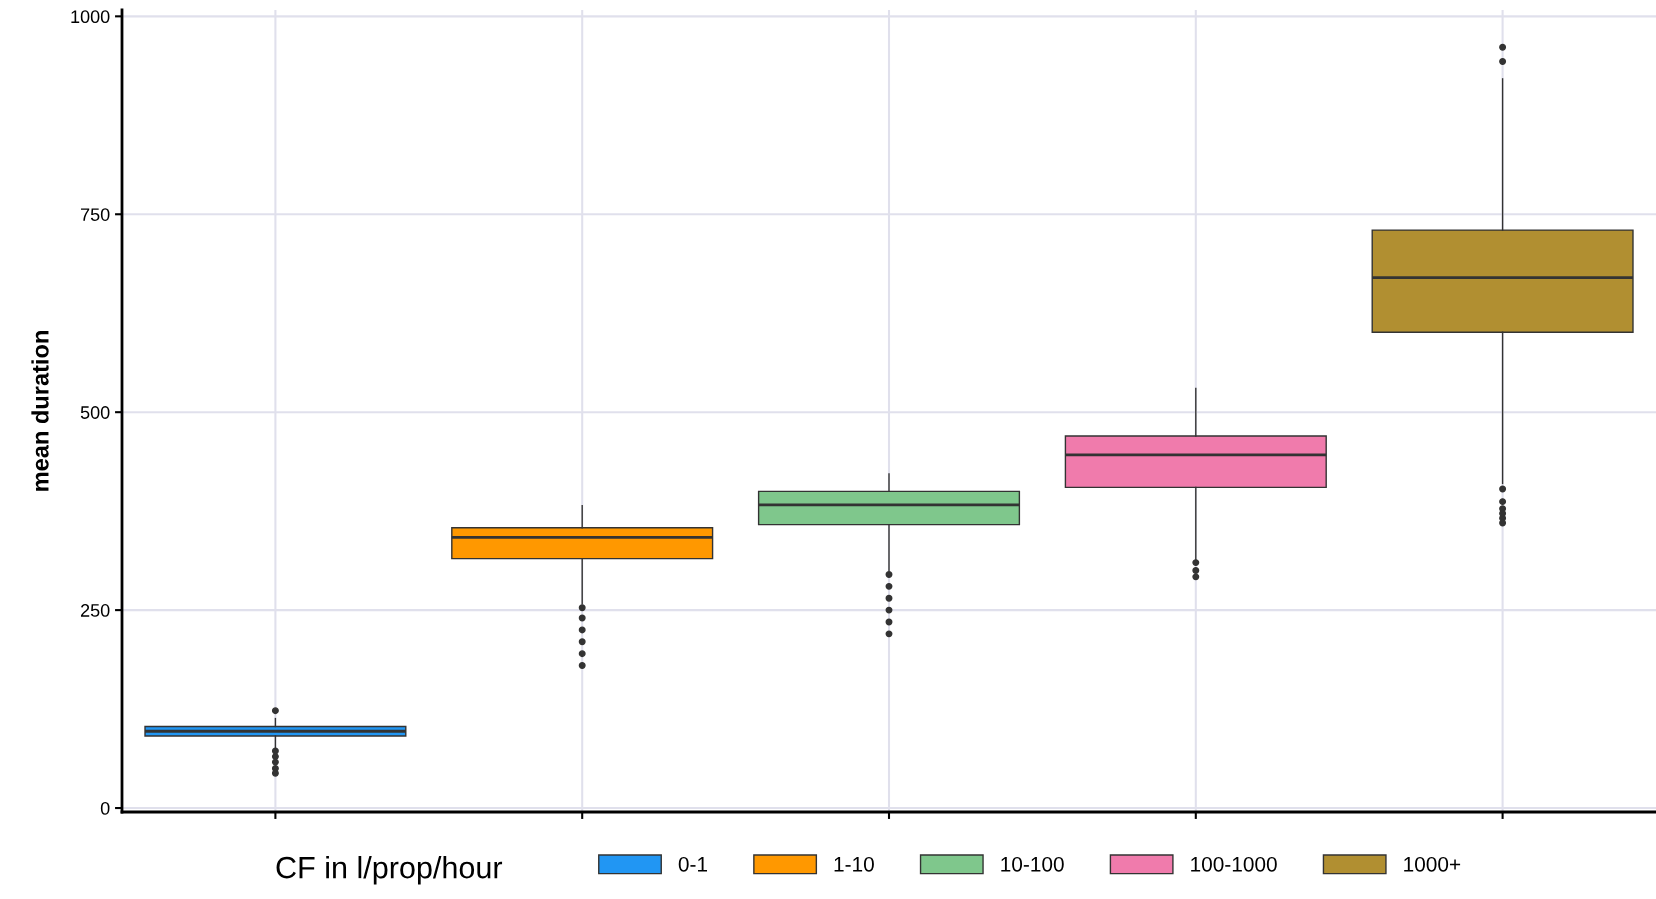  Describe the element at coordinates (1432, 864) in the screenshot. I see `legend-label: 1000+` at that location.